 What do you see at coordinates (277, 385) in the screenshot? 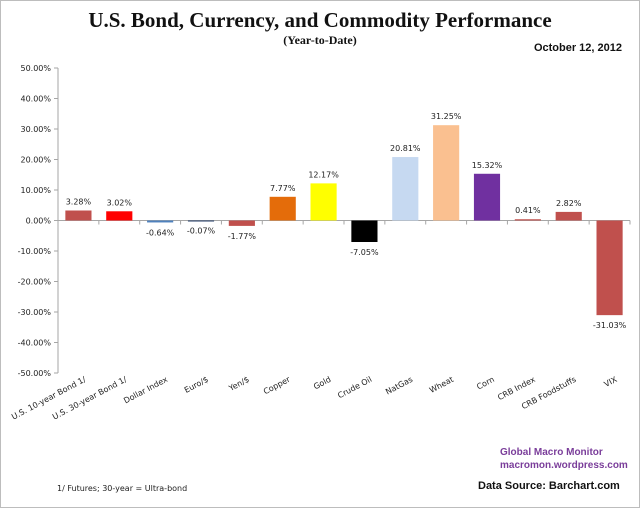
I see `category-label: Copper` at bounding box center [277, 385].